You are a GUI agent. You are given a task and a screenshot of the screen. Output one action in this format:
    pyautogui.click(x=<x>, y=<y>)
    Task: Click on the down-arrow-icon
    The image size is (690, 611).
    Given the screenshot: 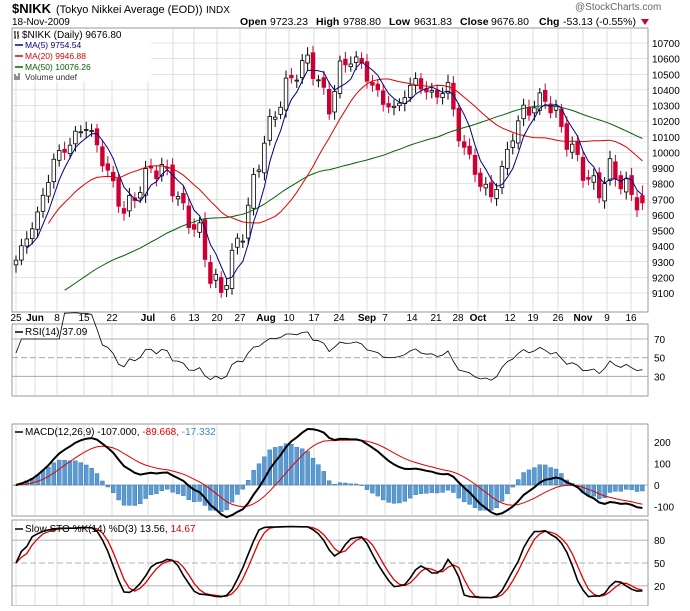 What is the action you would take?
    pyautogui.click(x=645, y=22)
    